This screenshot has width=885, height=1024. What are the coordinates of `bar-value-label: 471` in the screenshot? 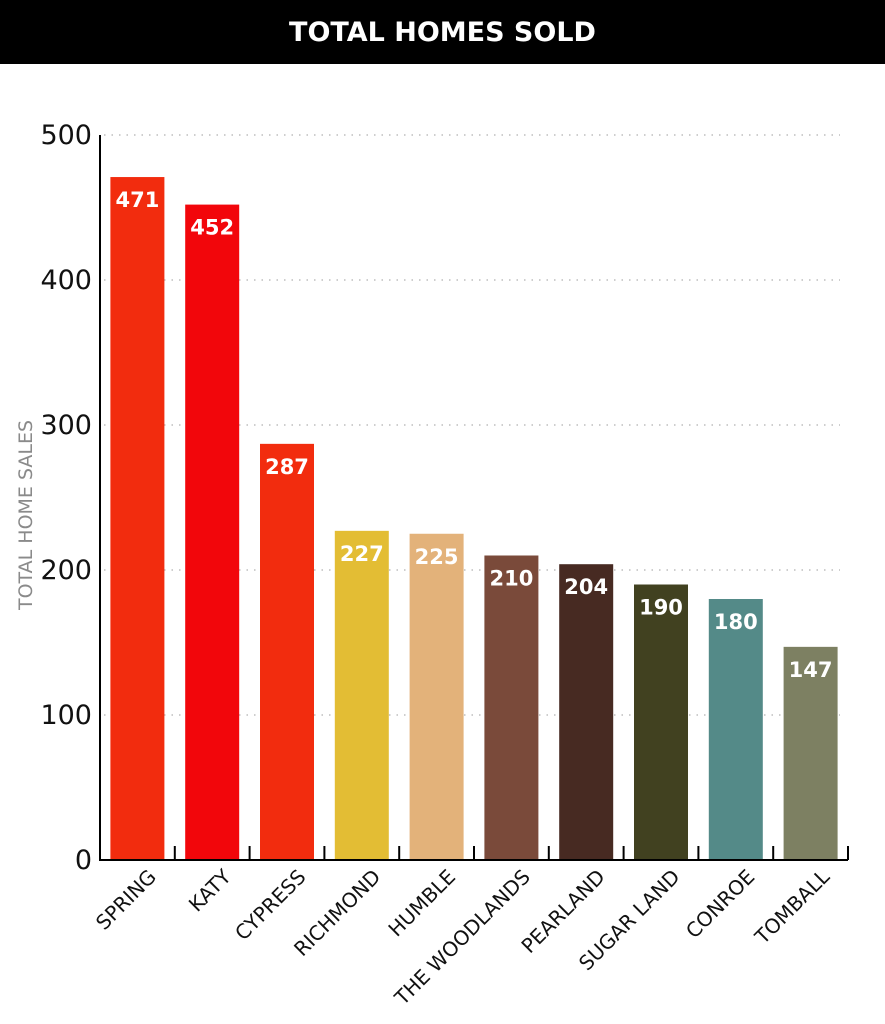 It's located at (137, 200).